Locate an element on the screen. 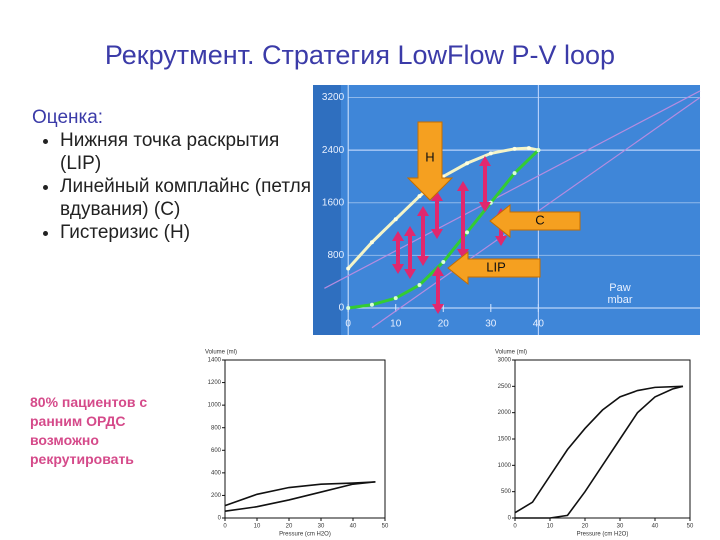 The height and width of the screenshot is (540, 720). y-tick-label: 600 is located at coordinates (216, 451).